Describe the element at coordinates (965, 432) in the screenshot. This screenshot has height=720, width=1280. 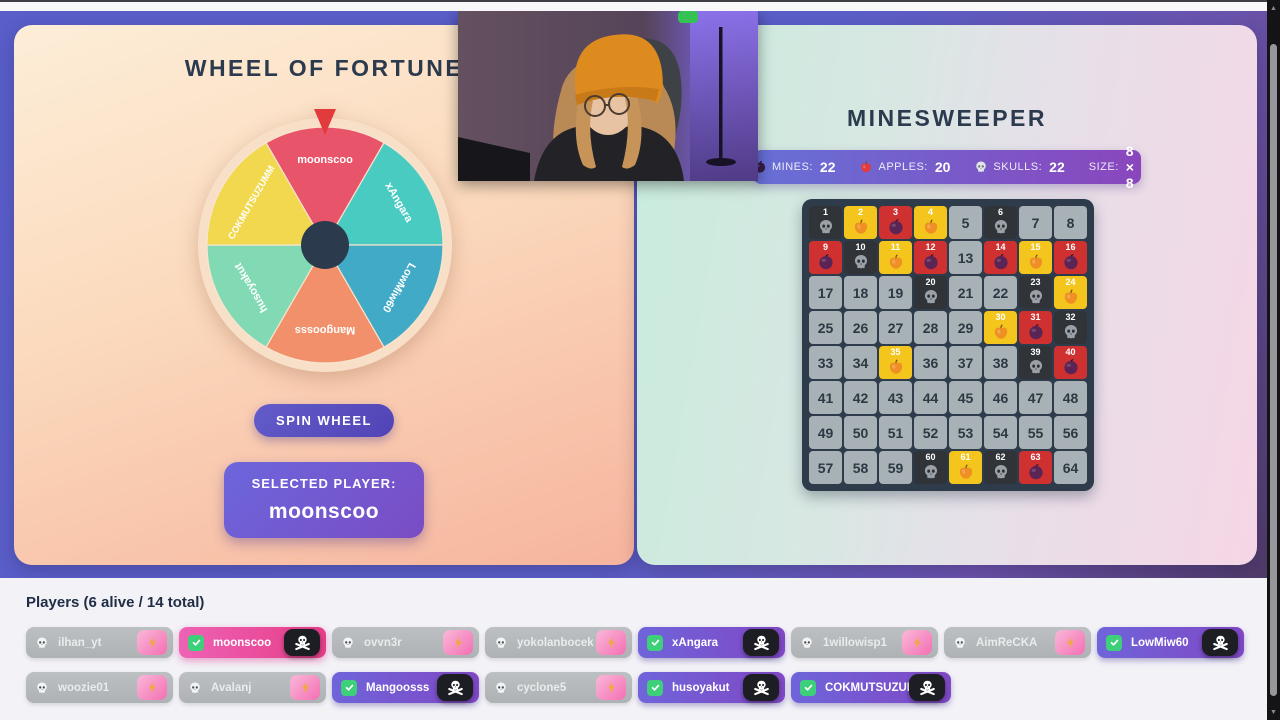
I see `grid-cell-closed: 53` at that location.